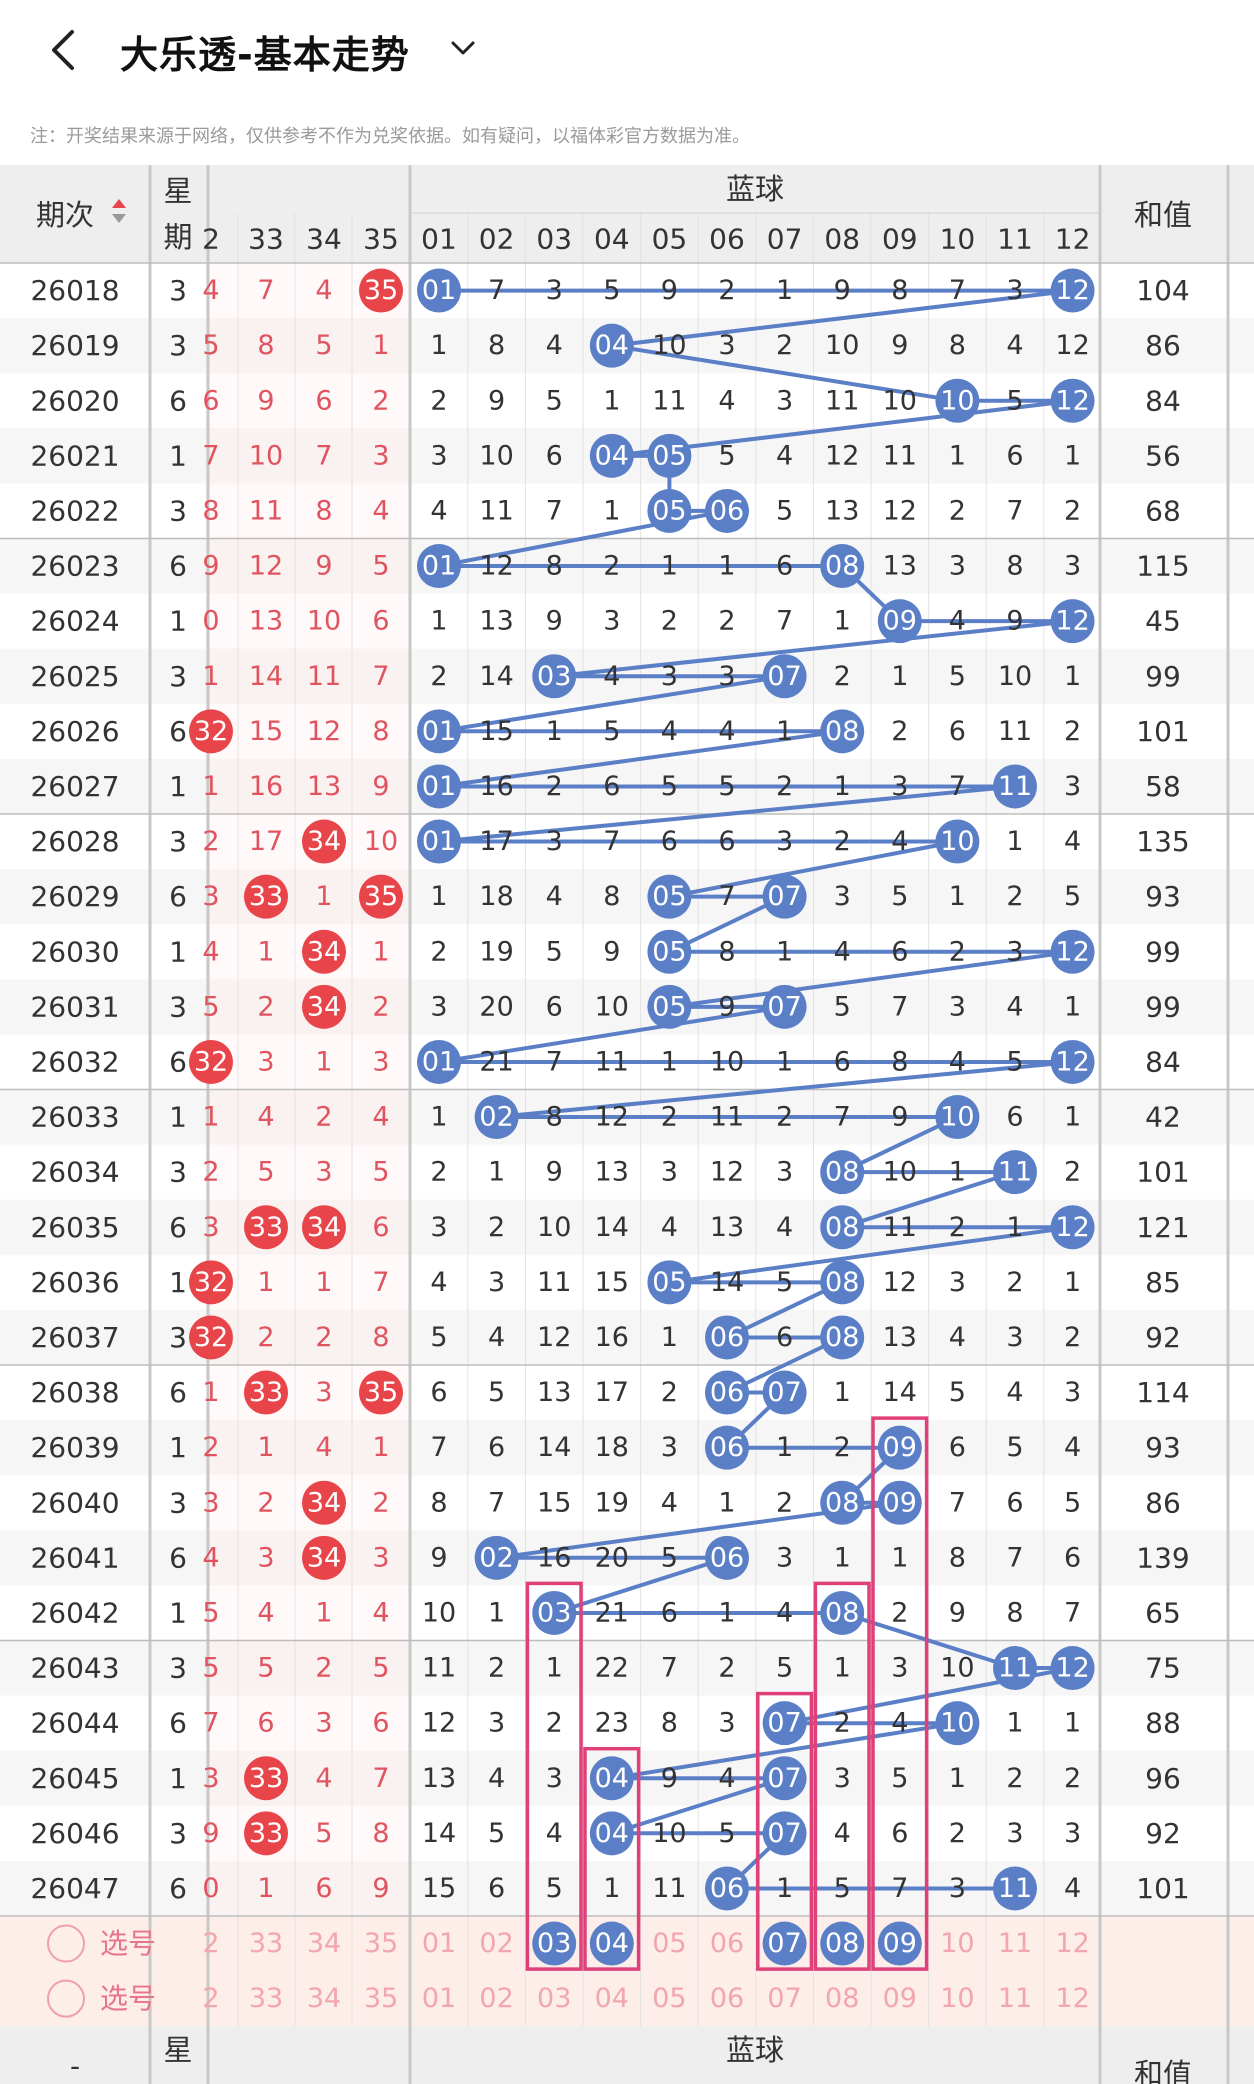  I want to click on red-miss-count: 4, so click(265, 1117).